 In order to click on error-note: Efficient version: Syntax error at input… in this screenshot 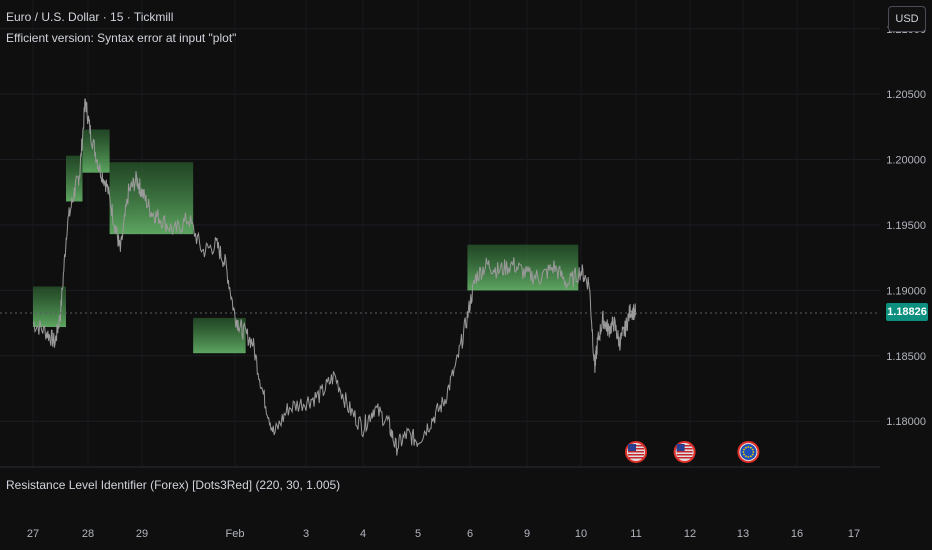, I will do `click(121, 38)`.